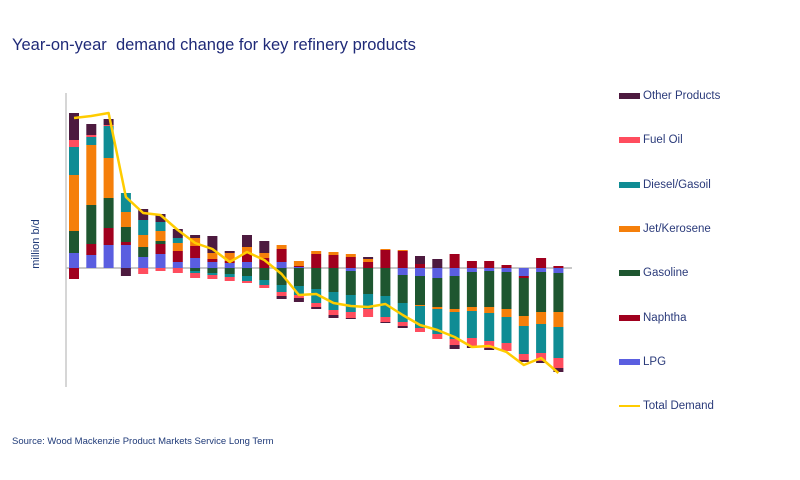 This screenshot has height=480, width=800. Describe the element at coordinates (677, 228) in the screenshot. I see `legend-label: Jet/Kerosene` at that location.